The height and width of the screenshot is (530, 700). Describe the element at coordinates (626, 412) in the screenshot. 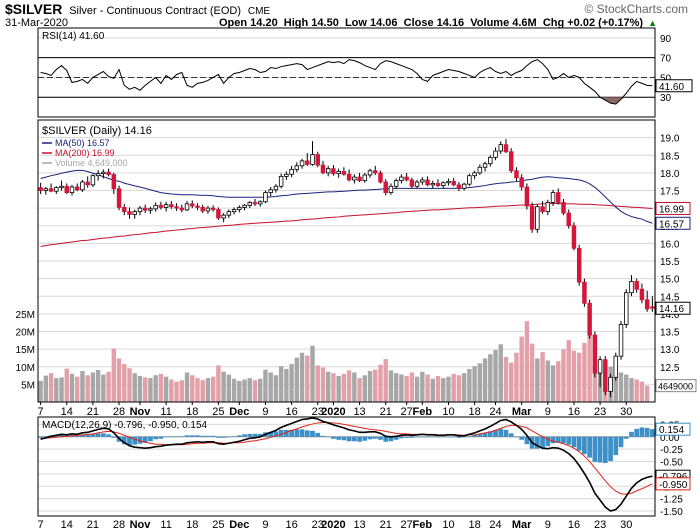

I see `x-tick-label: 30` at that location.